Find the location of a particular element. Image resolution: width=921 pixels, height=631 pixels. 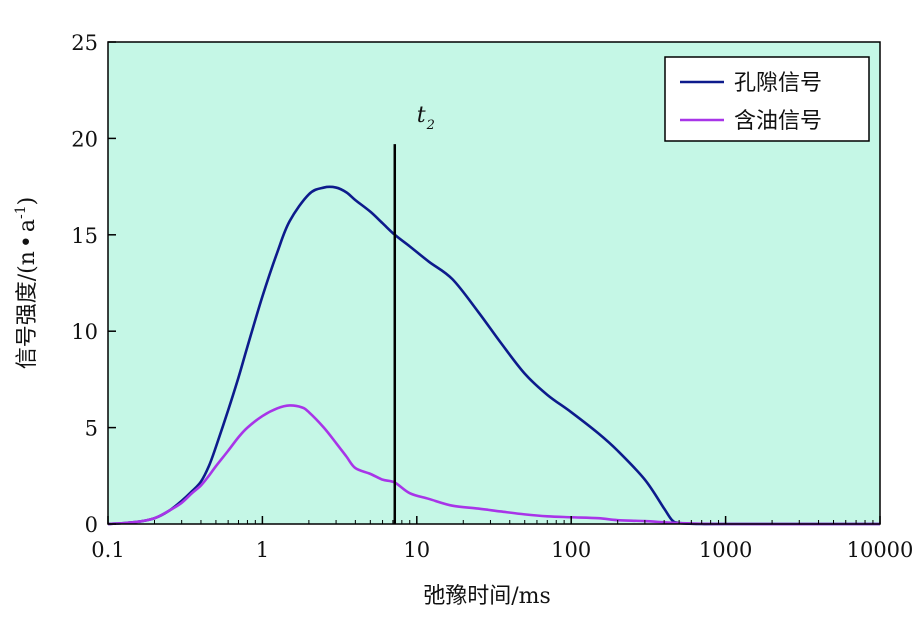

y-tick-label: 5 is located at coordinates (91, 429).